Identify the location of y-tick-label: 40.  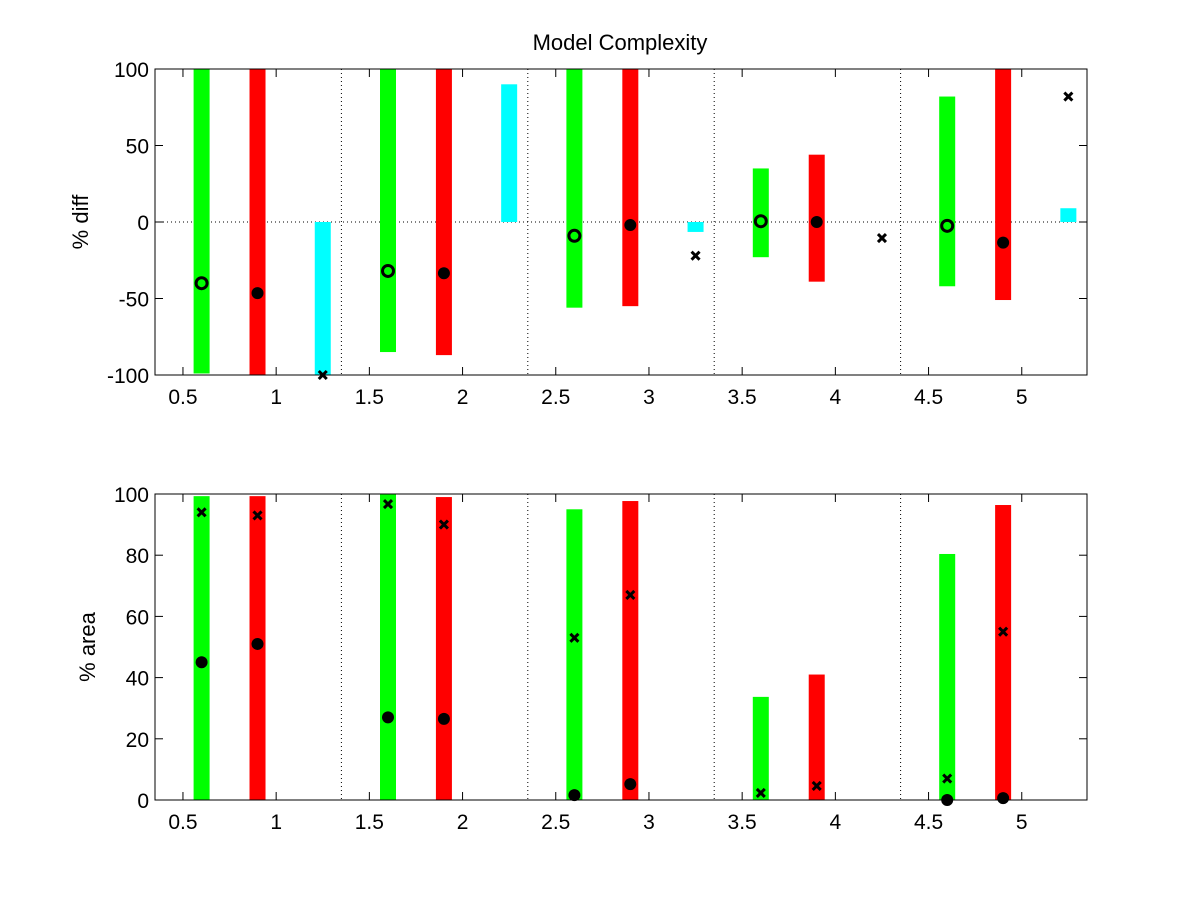
(137, 679).